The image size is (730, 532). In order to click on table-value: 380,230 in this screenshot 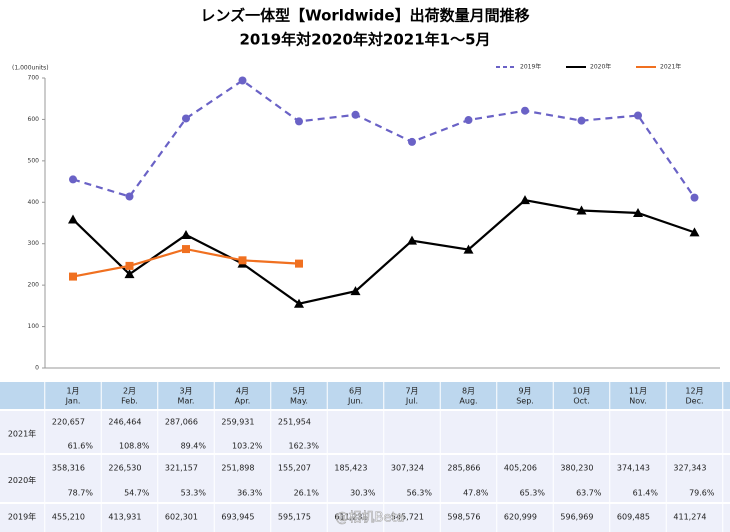, I will do `click(576, 468)`.